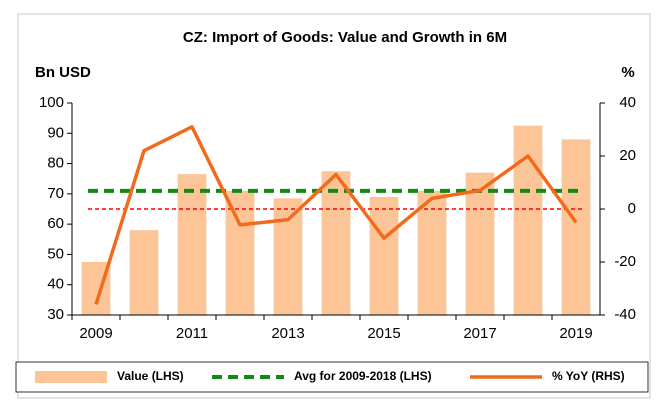  Describe the element at coordinates (575, 333) in the screenshot. I see `x-tick-label: 2019` at that location.